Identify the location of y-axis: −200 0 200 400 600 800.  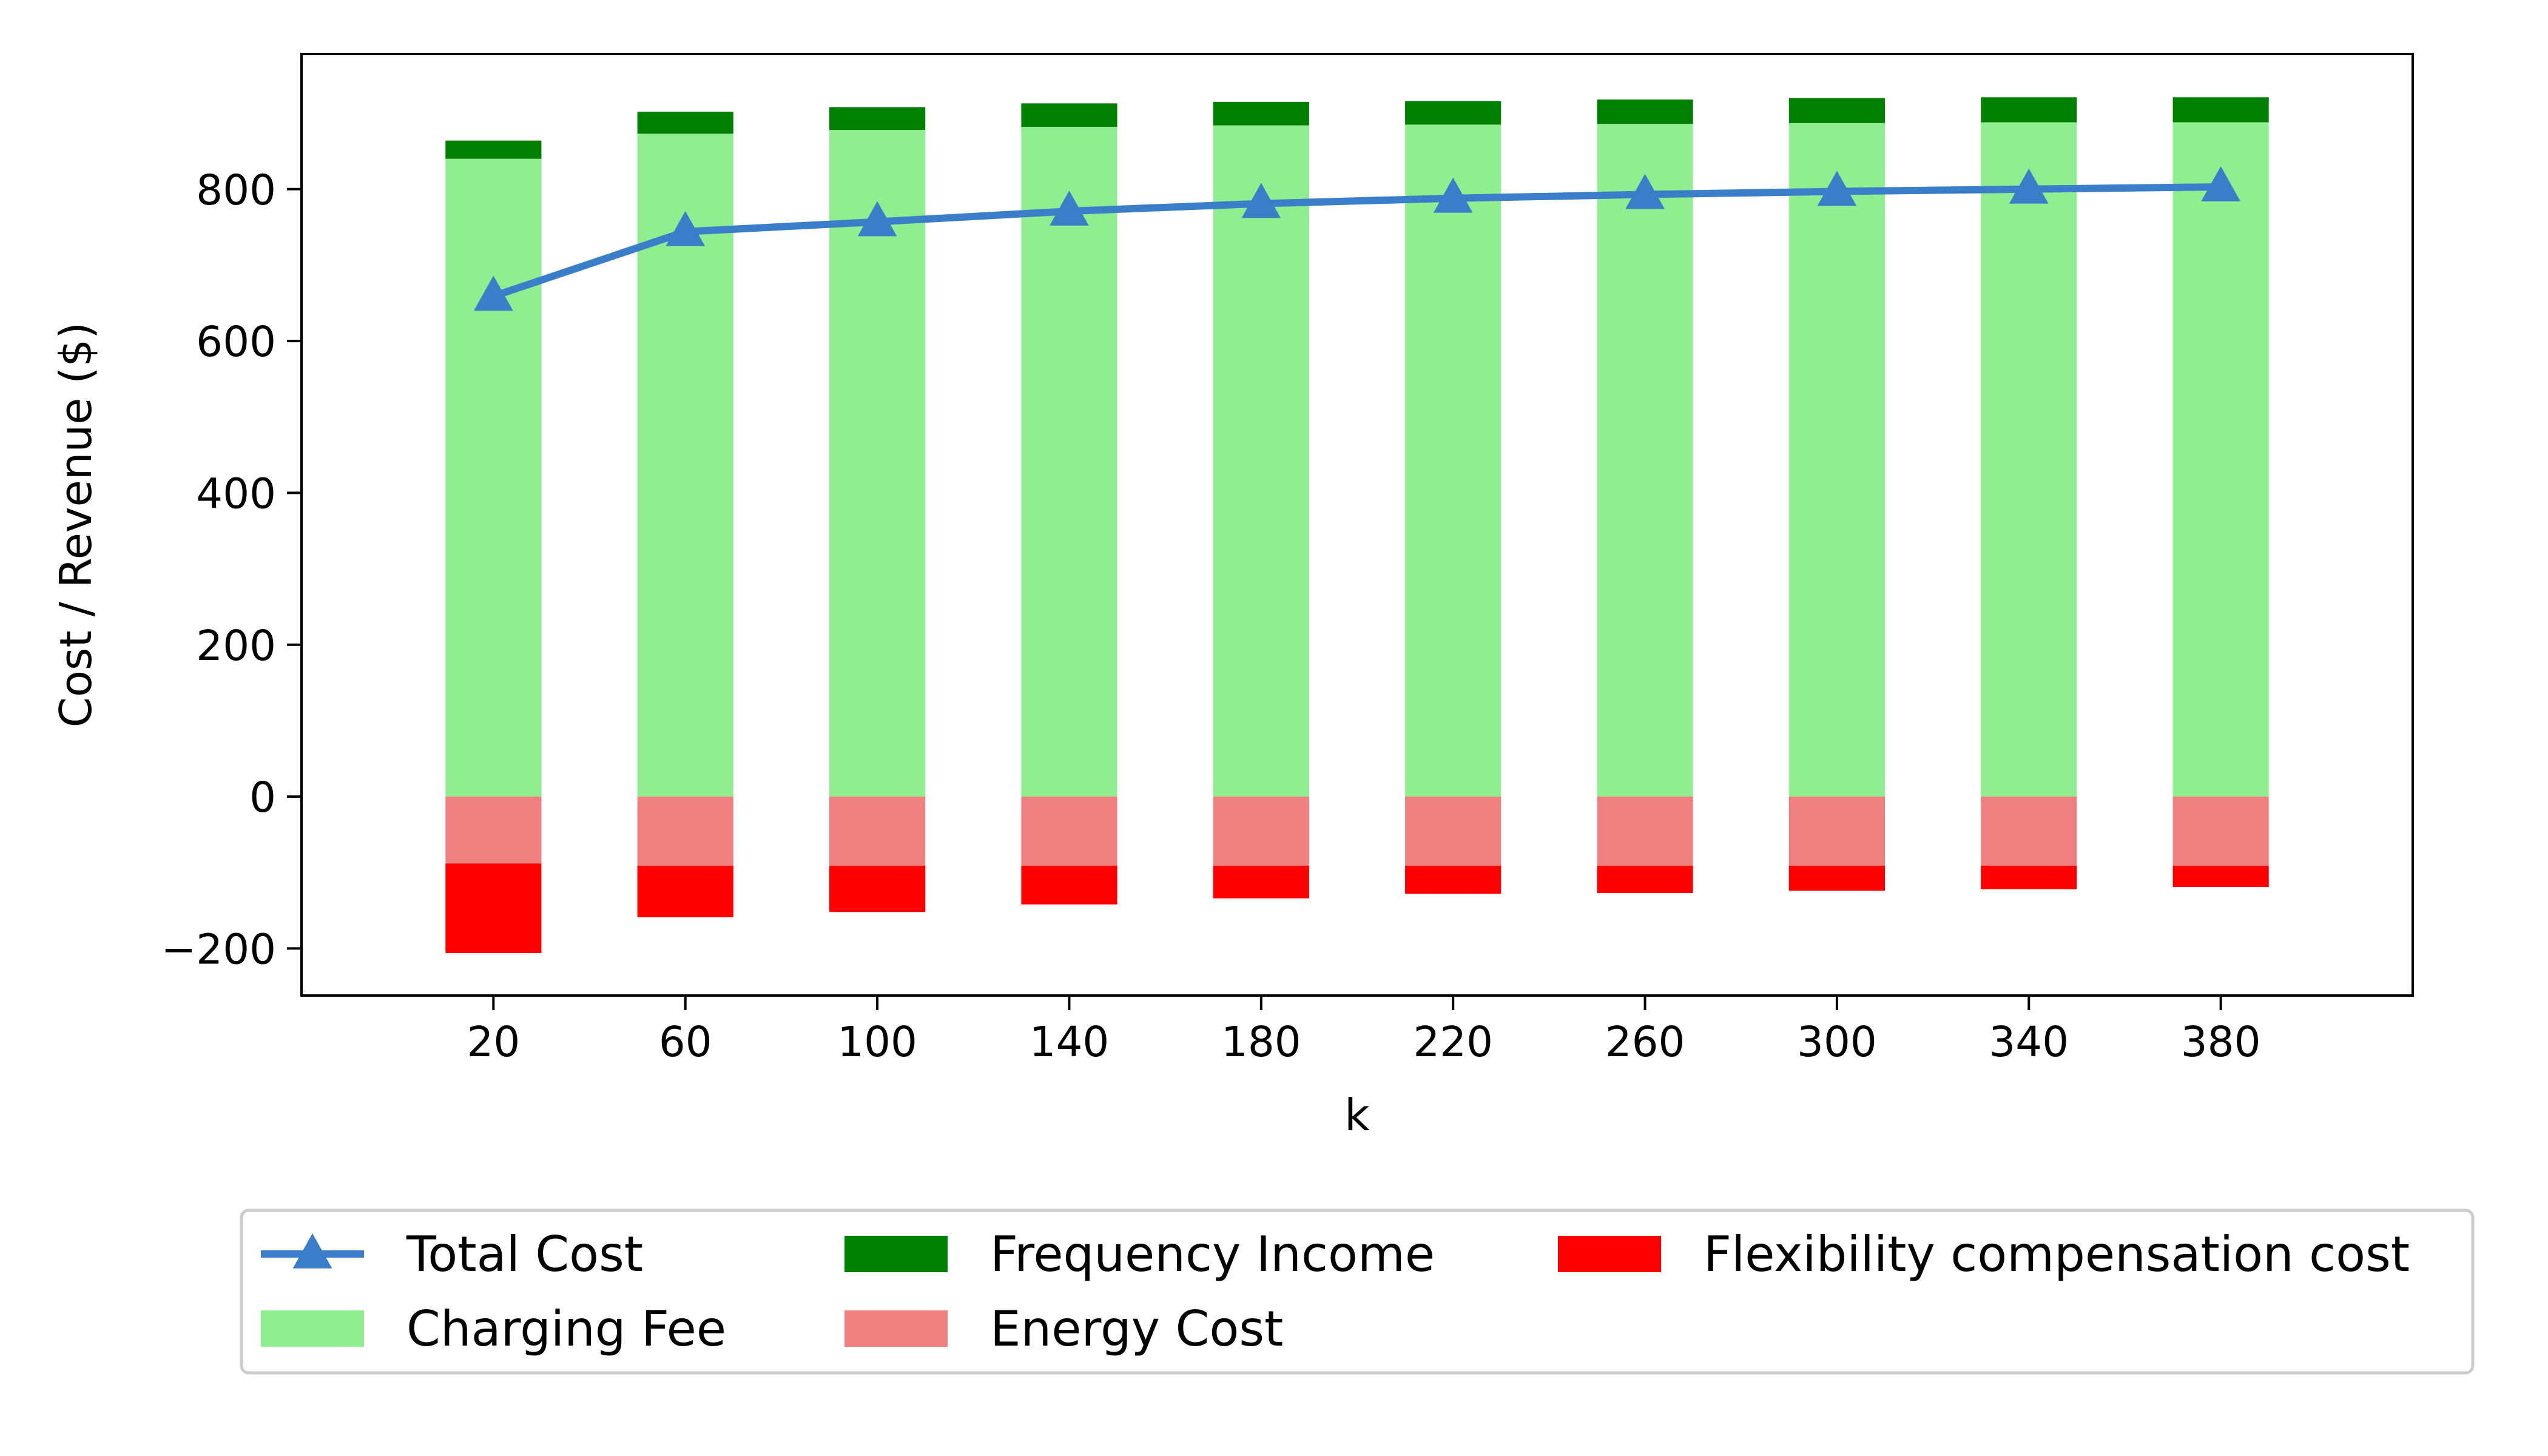
(231, 570).